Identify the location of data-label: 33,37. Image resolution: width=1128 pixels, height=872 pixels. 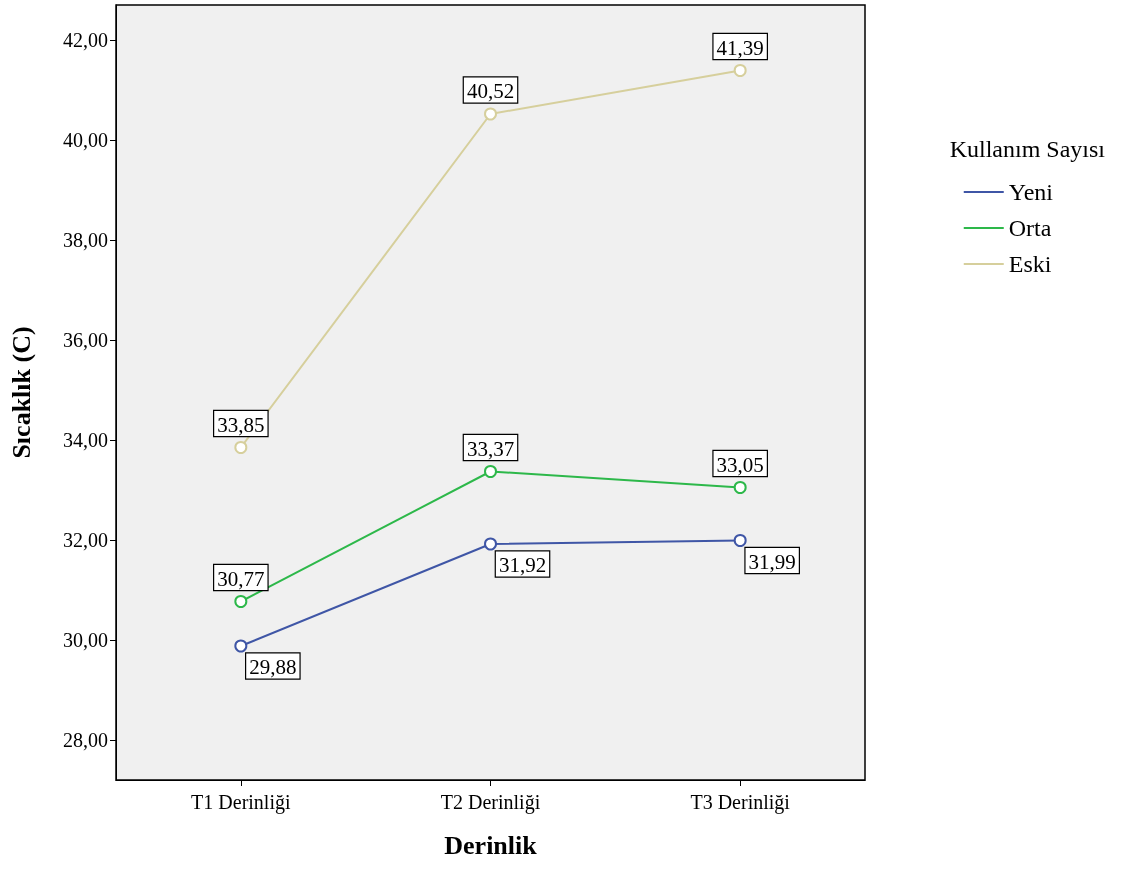
(490, 448).